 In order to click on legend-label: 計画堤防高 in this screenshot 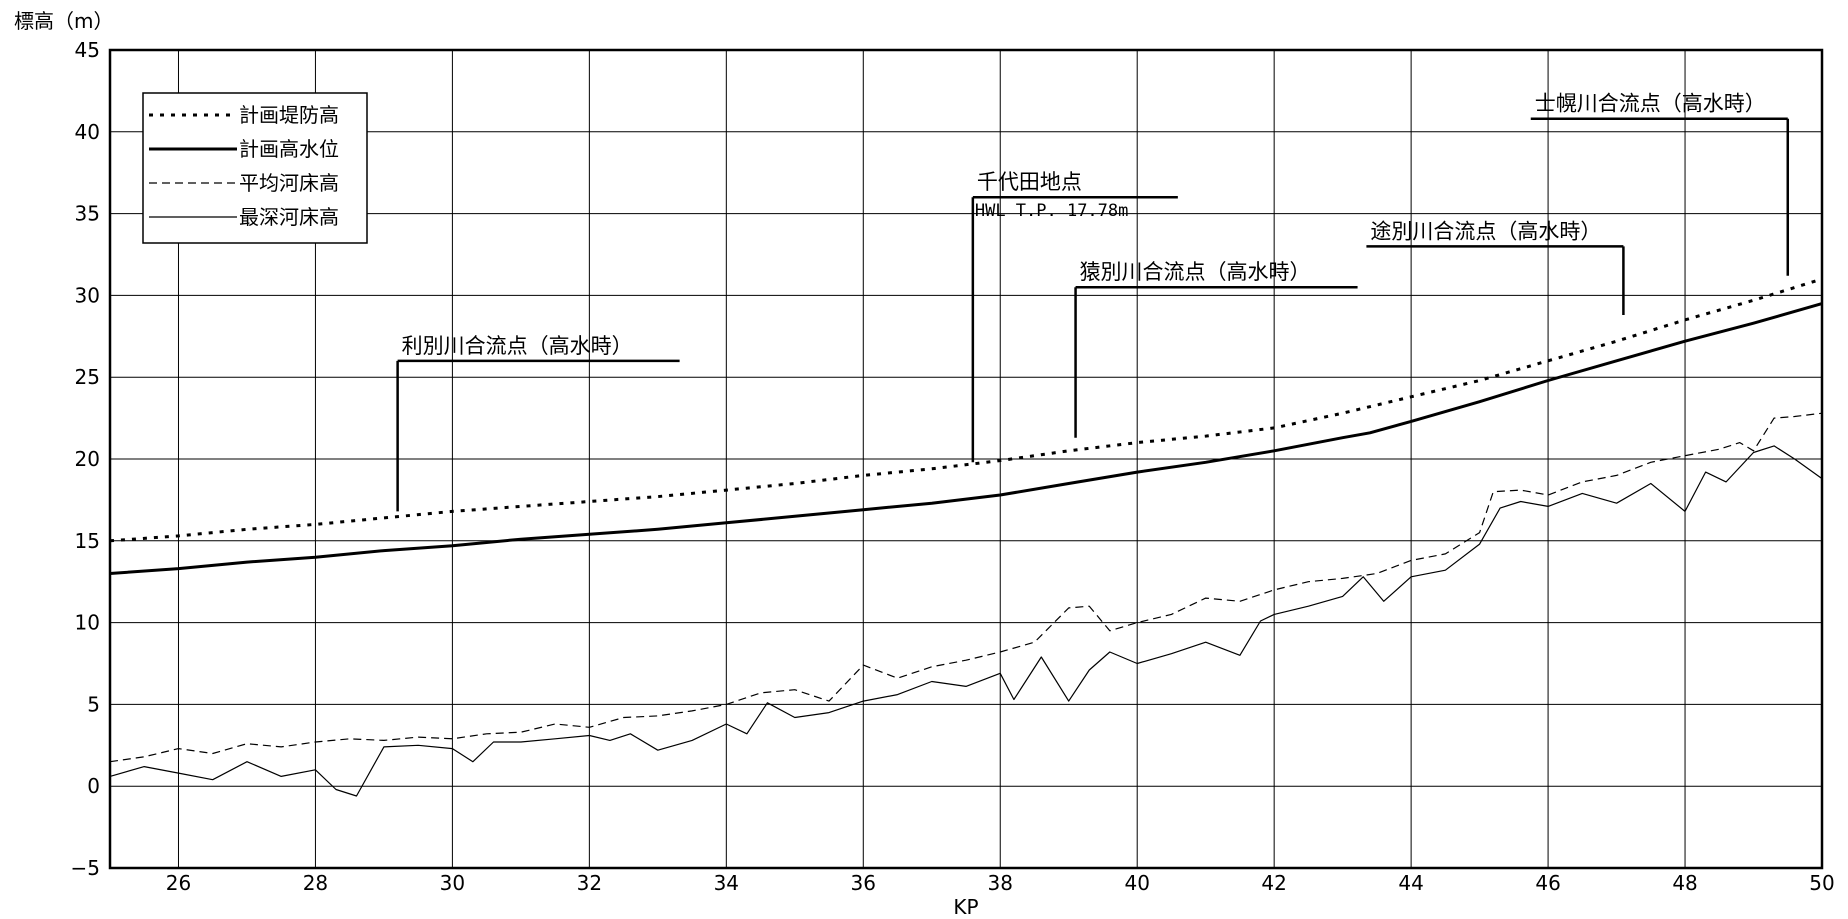, I will do `click(289, 115)`.